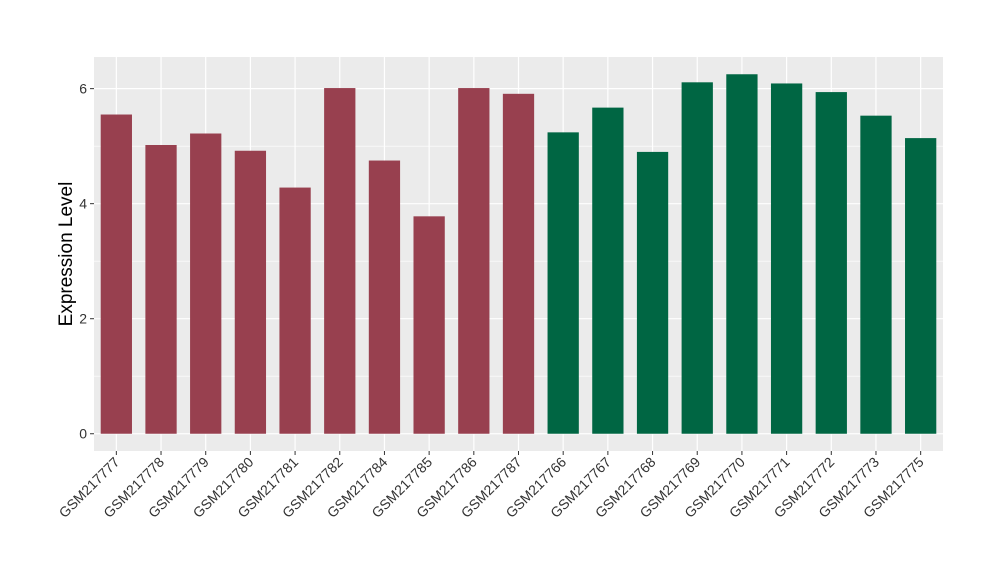  What do you see at coordinates (742, 254) in the screenshot?
I see `bar-GSM217770` at bounding box center [742, 254].